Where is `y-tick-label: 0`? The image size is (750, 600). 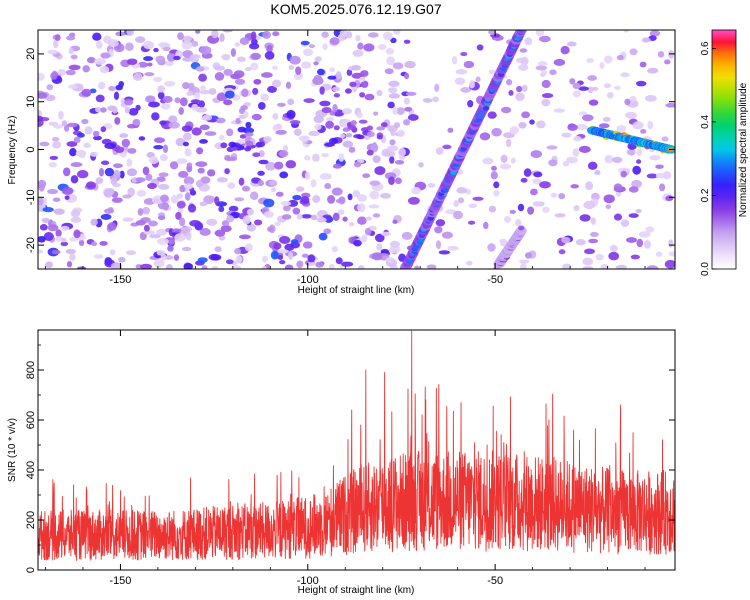
y-tick-label: 0 is located at coordinates (31, 570).